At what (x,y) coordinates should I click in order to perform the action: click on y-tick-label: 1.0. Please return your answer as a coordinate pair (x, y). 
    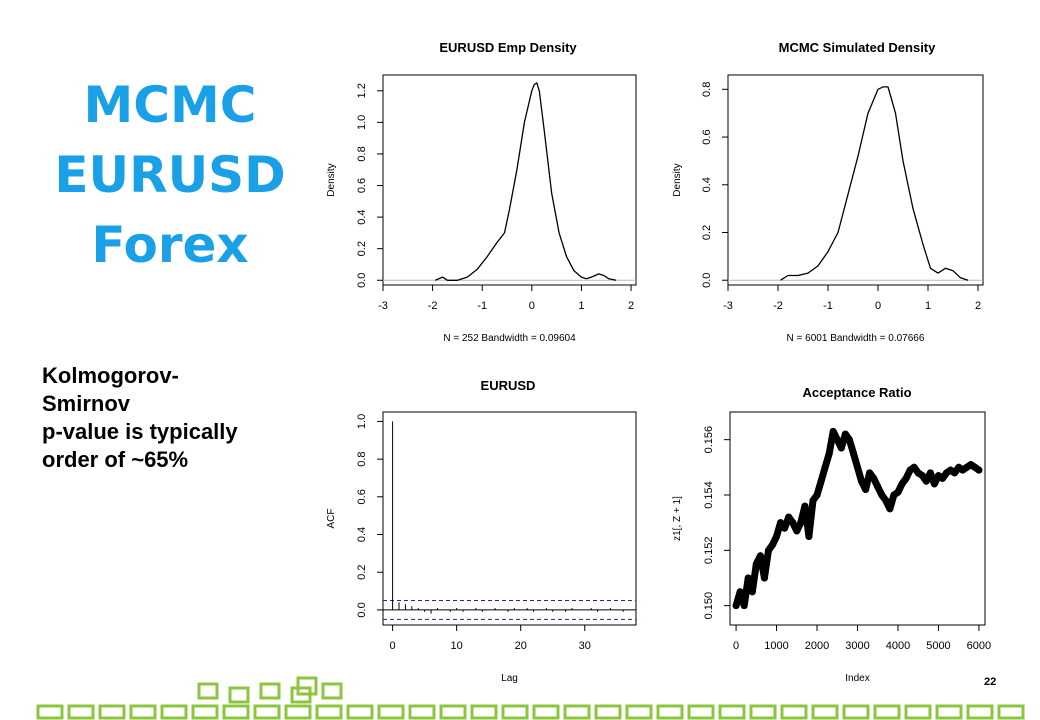
    Looking at the image, I should click on (362, 122).